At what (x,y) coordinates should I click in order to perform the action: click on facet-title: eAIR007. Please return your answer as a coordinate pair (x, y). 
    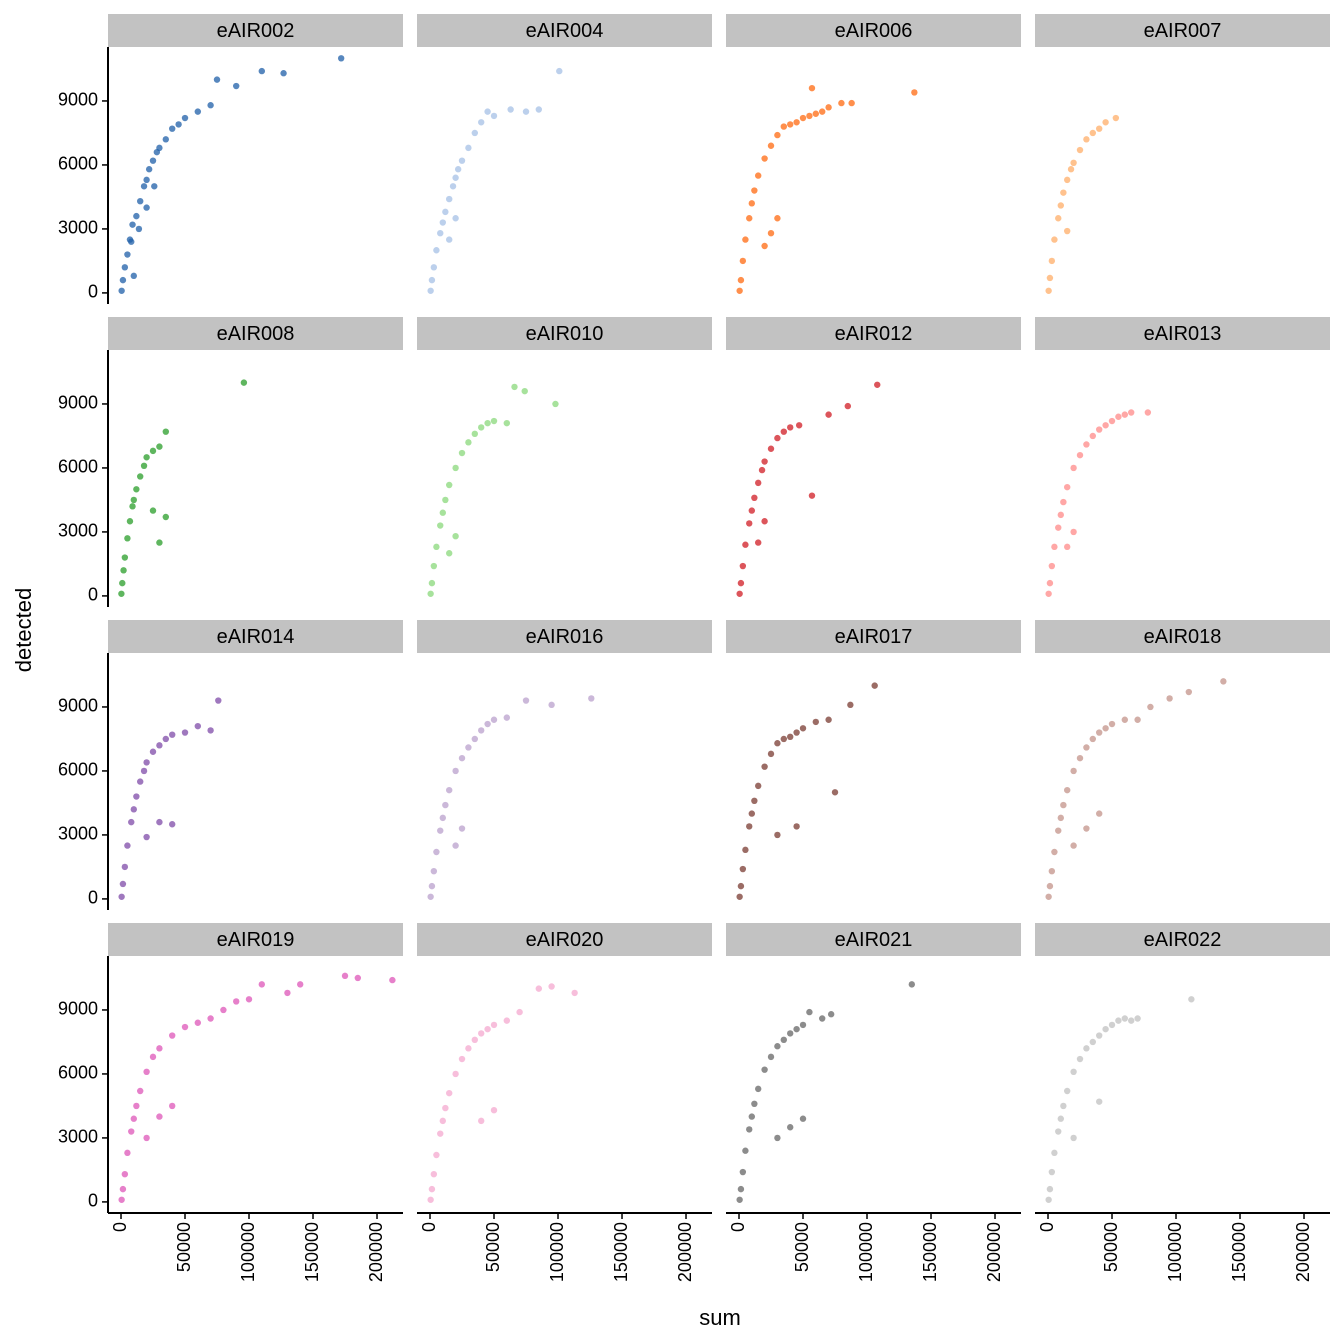
    Looking at the image, I should click on (1183, 31).